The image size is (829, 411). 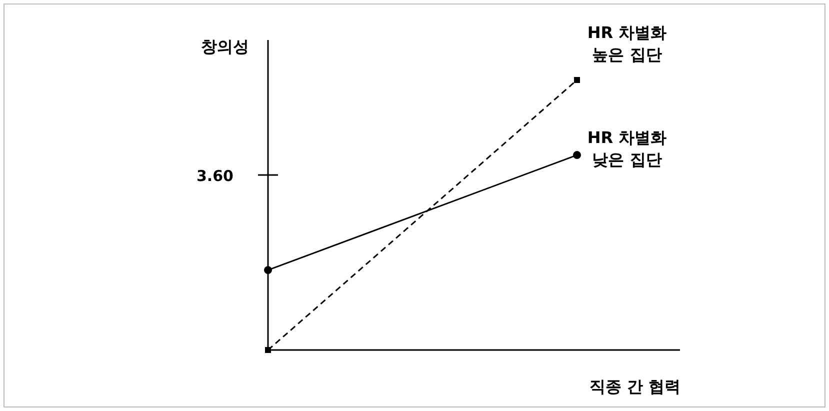 What do you see at coordinates (635, 386) in the screenshot?
I see `x-axis-title: 직종 간 협력` at bounding box center [635, 386].